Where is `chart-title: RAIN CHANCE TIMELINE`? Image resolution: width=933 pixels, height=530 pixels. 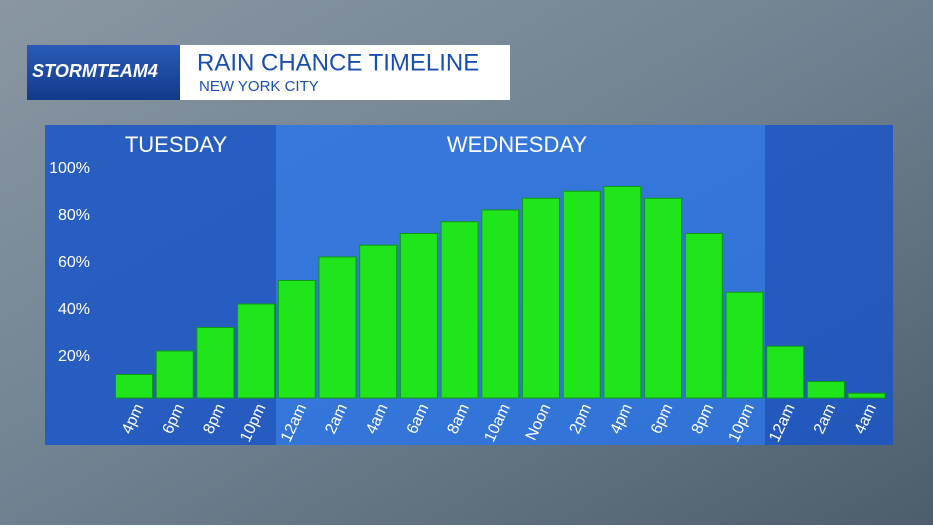
chart-title: RAIN CHANCE TIMELINE is located at coordinates (338, 62).